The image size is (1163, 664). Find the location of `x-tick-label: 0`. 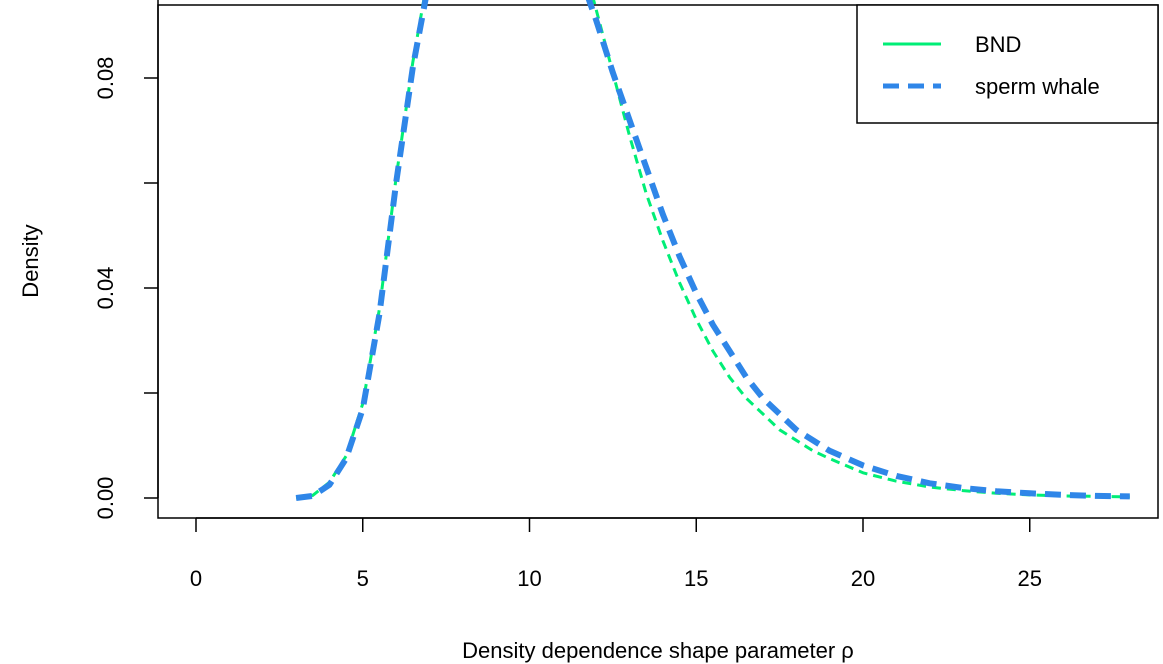

x-tick-label: 0 is located at coordinates (196, 578).